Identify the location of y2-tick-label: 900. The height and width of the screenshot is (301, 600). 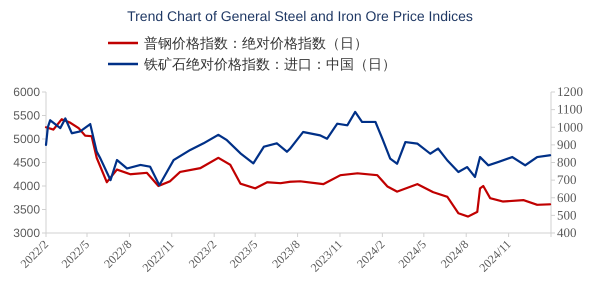
(566, 144).